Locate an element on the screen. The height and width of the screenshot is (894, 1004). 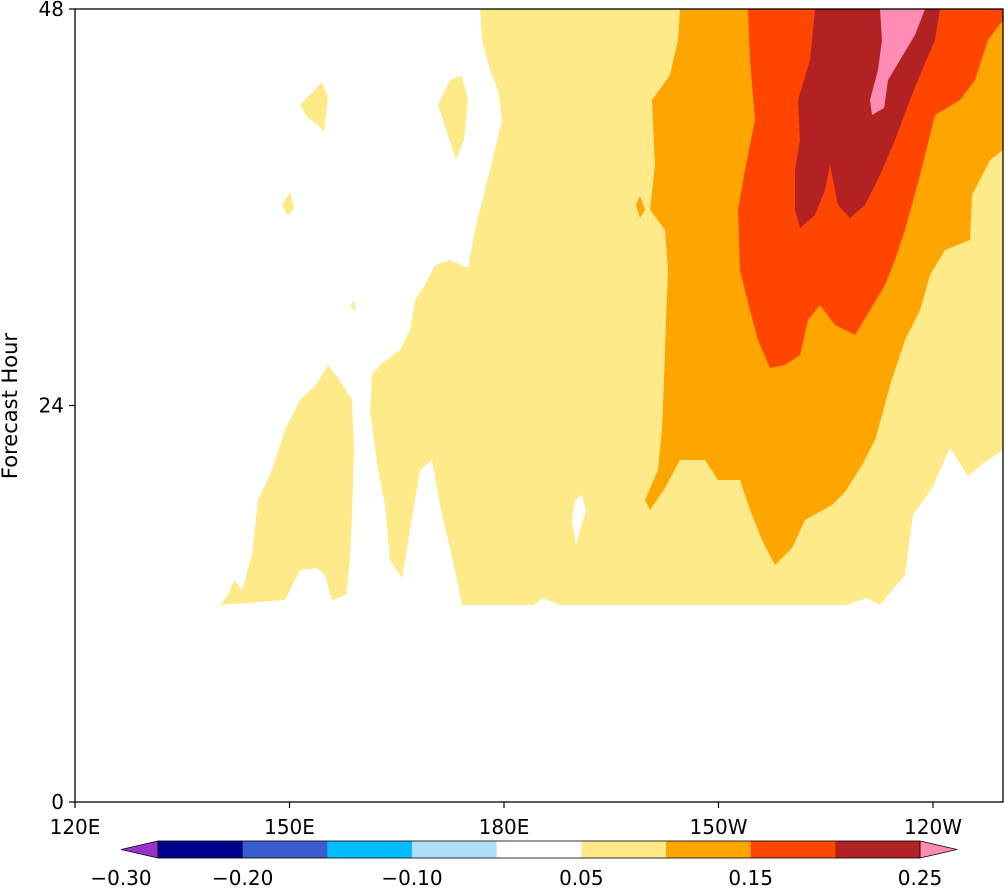
colorbar-tick-label: 0.25 is located at coordinates (920, 878).